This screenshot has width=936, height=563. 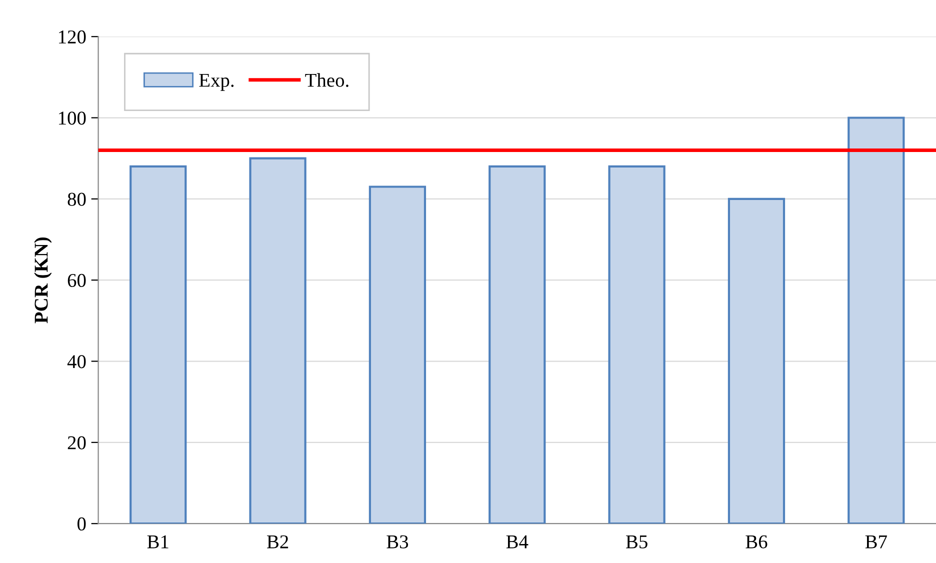 I want to click on x-tick-label: B5, so click(x=637, y=541).